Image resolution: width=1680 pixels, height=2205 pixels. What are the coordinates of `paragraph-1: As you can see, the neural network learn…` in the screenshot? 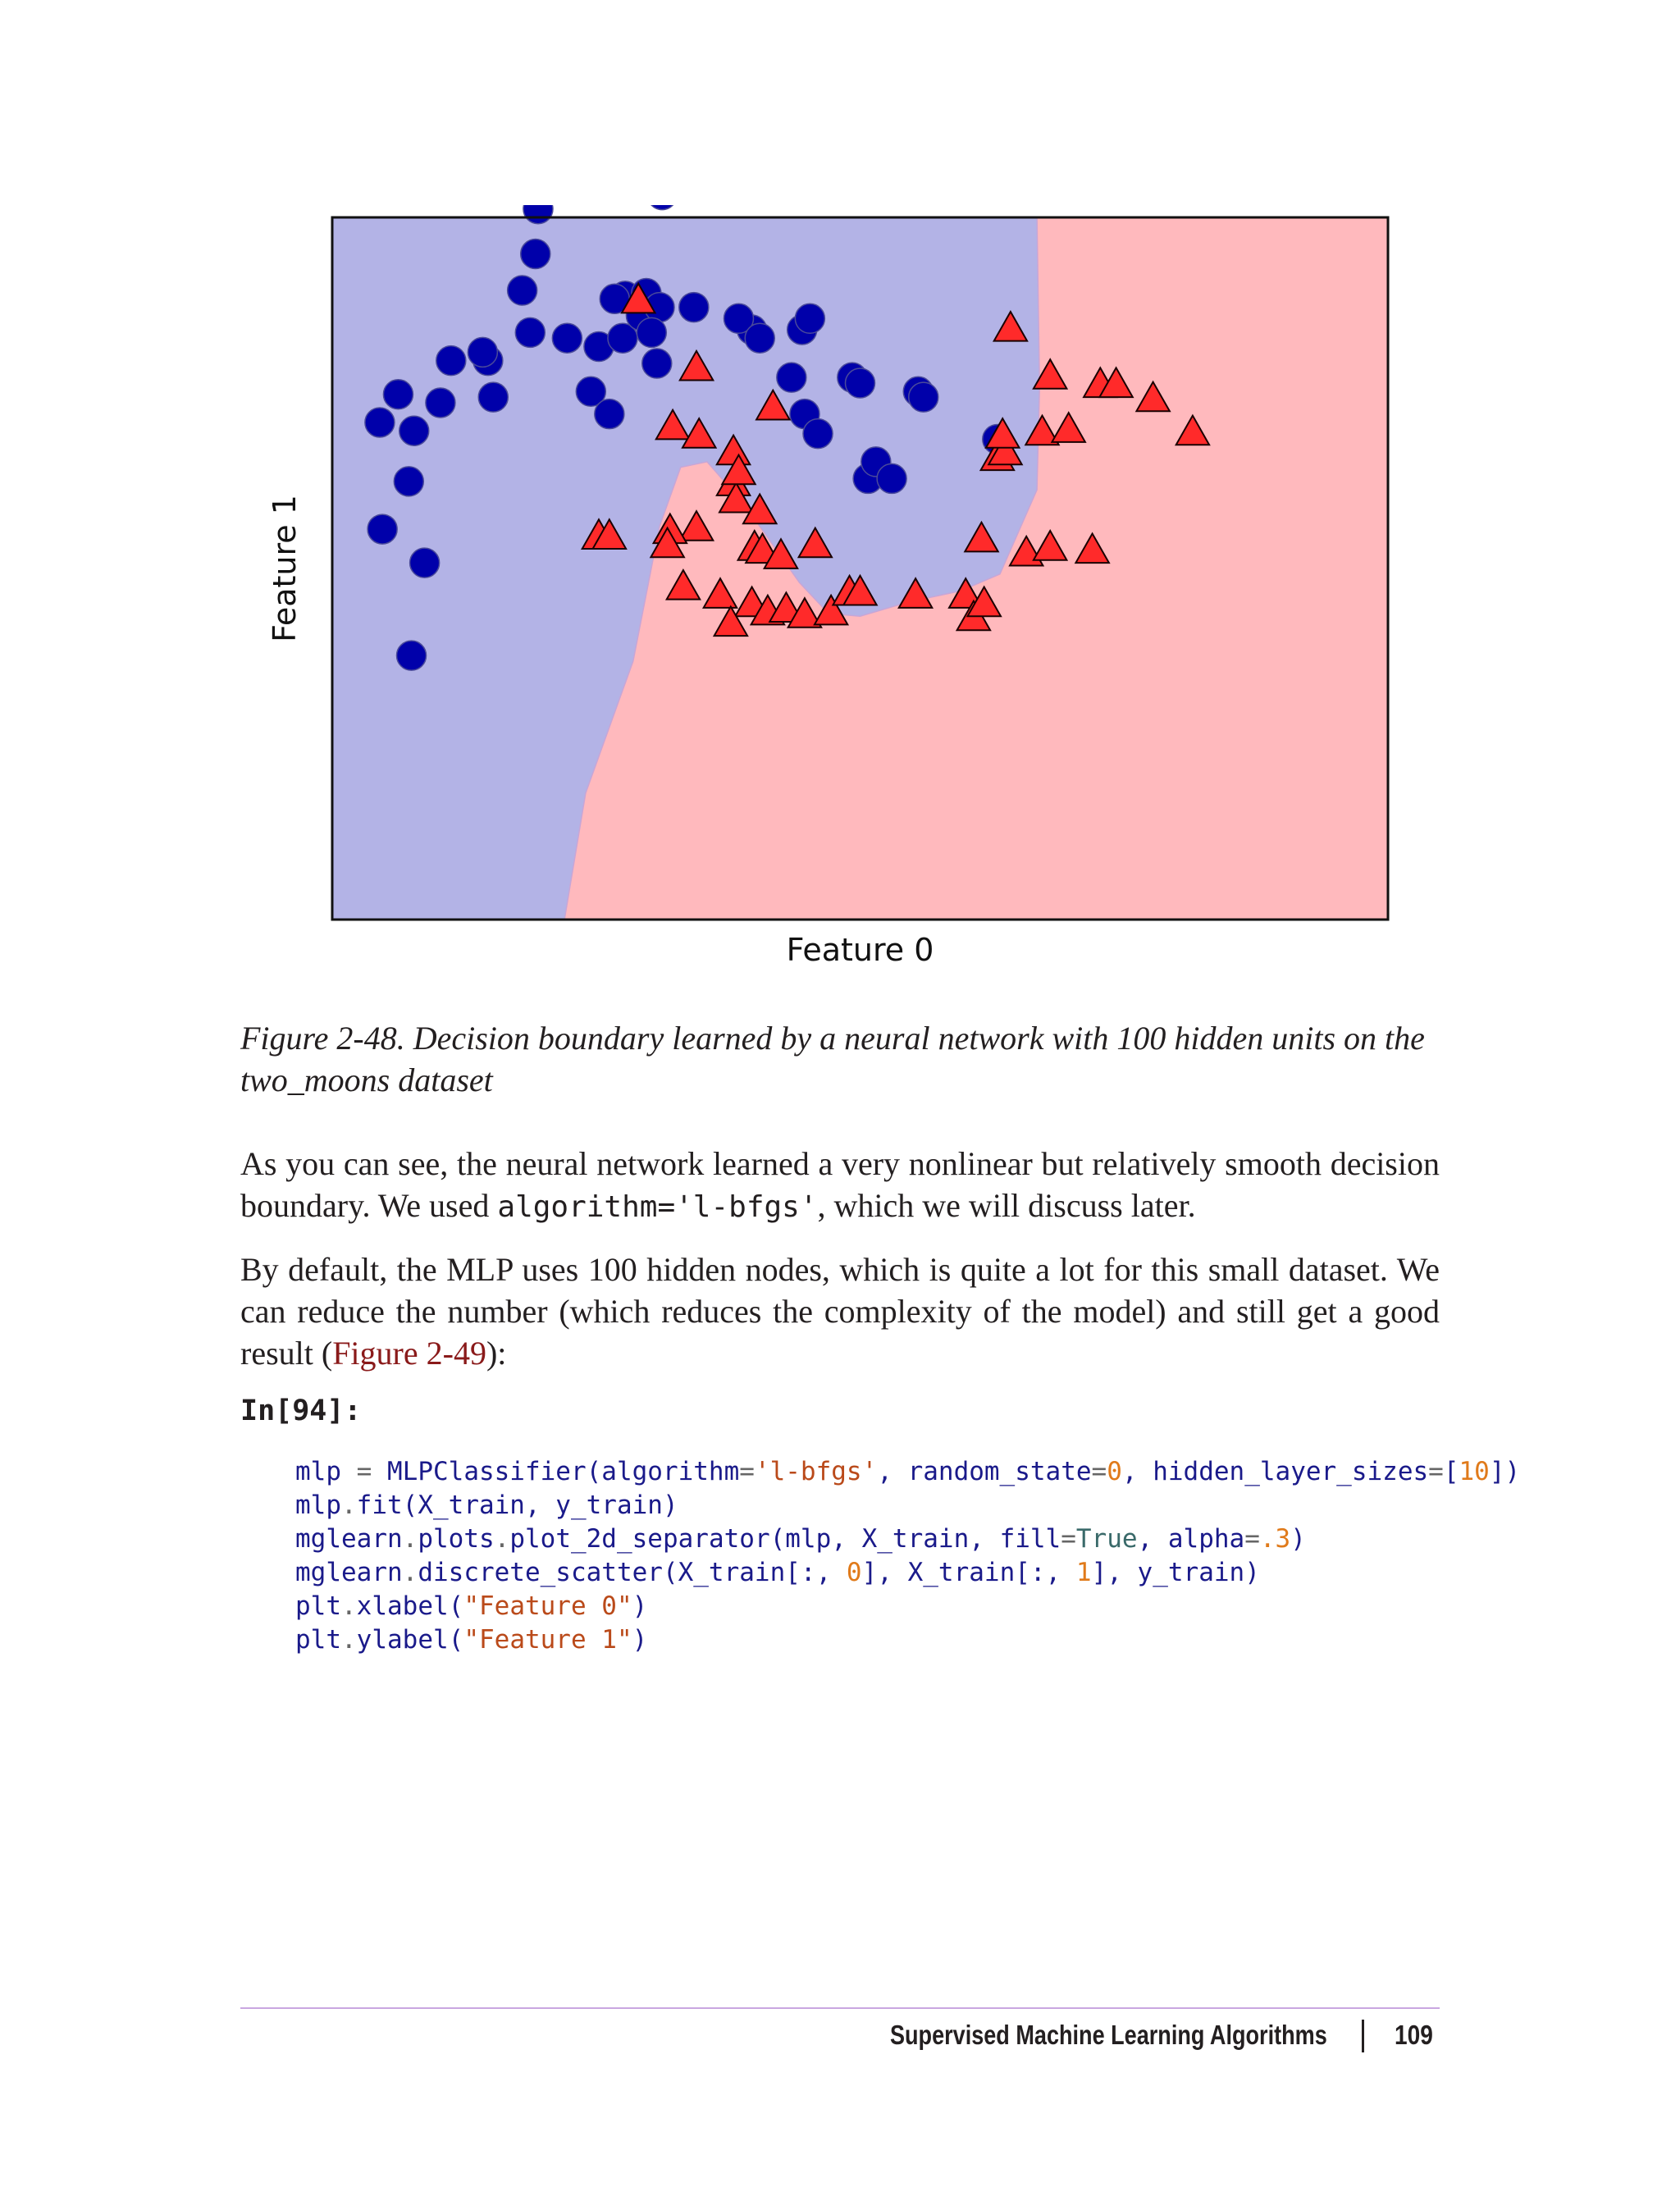 It's located at (840, 1185).